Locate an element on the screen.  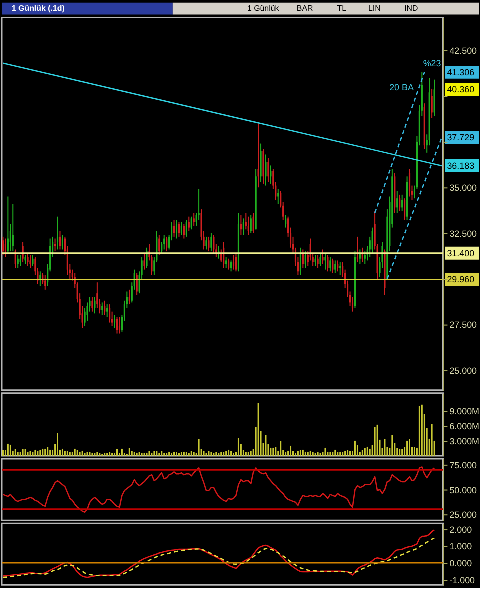
y-tick-label: 32.500 is located at coordinates (464, 233).